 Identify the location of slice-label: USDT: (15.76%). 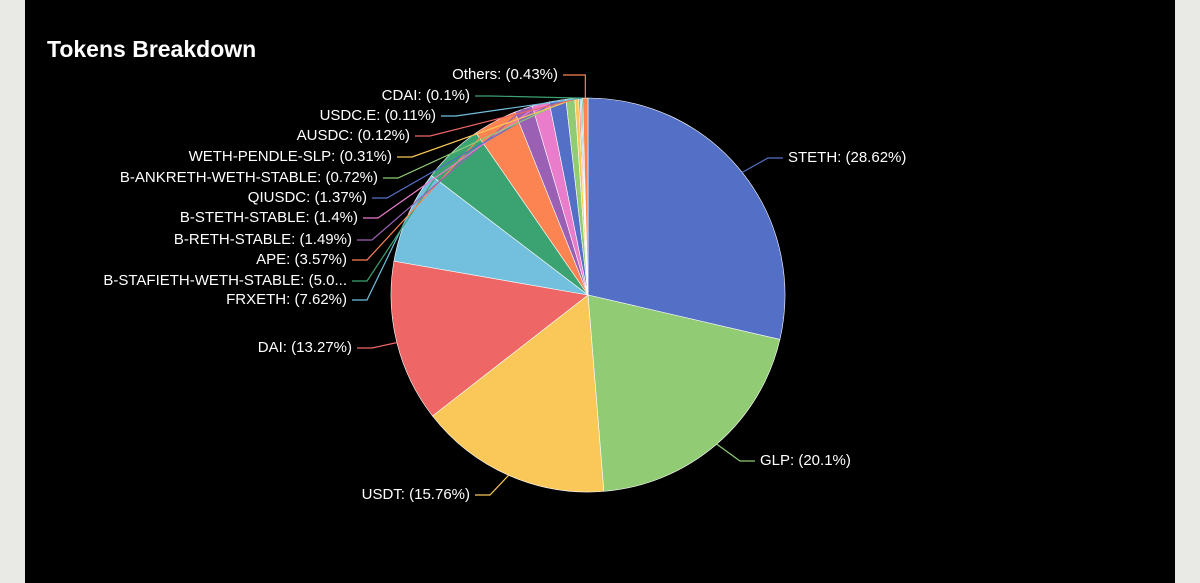
(416, 494).